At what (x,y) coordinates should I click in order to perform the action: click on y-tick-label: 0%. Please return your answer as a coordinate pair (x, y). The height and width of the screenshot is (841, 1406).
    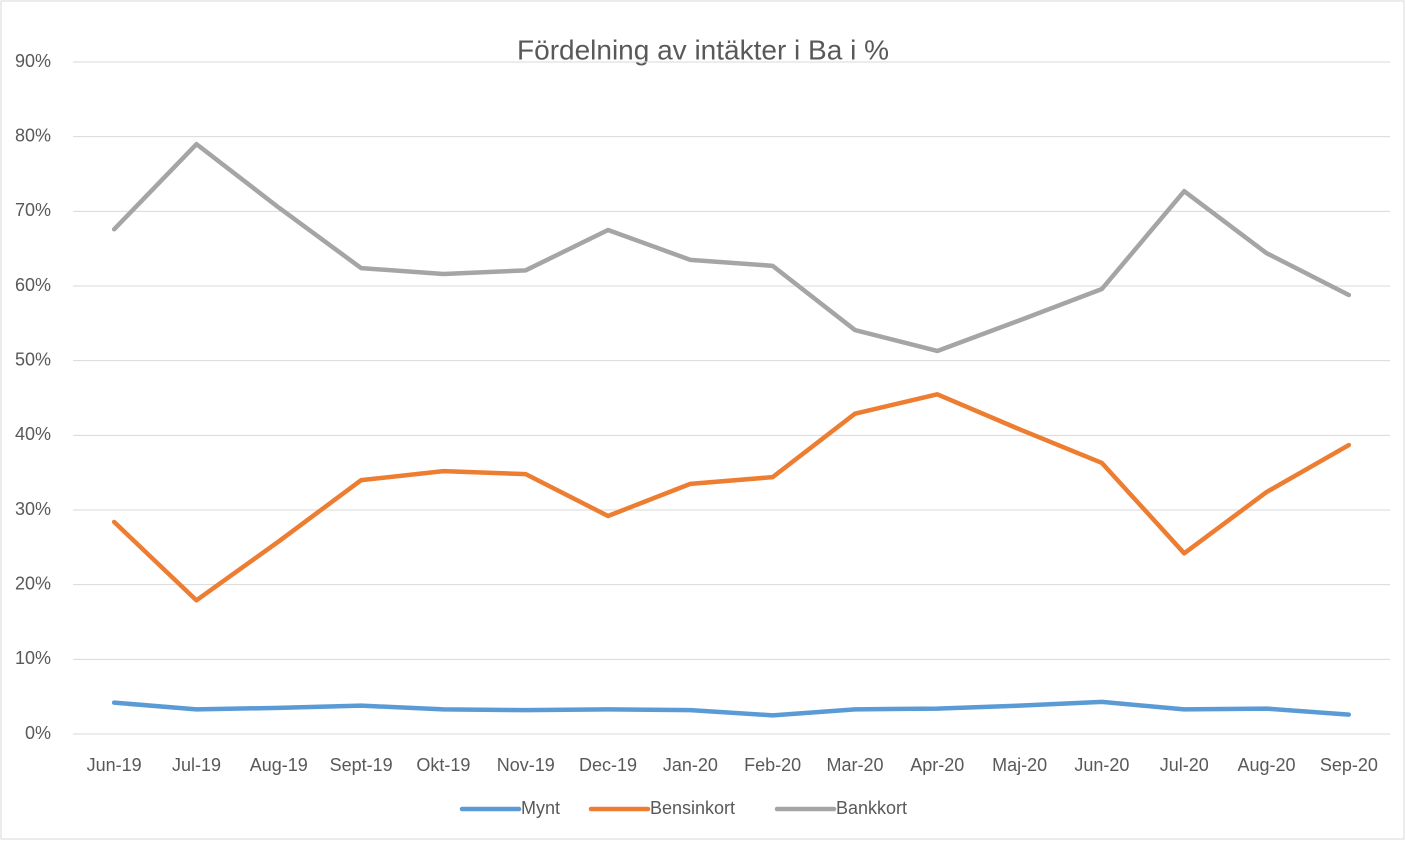
    Looking at the image, I should click on (38, 733).